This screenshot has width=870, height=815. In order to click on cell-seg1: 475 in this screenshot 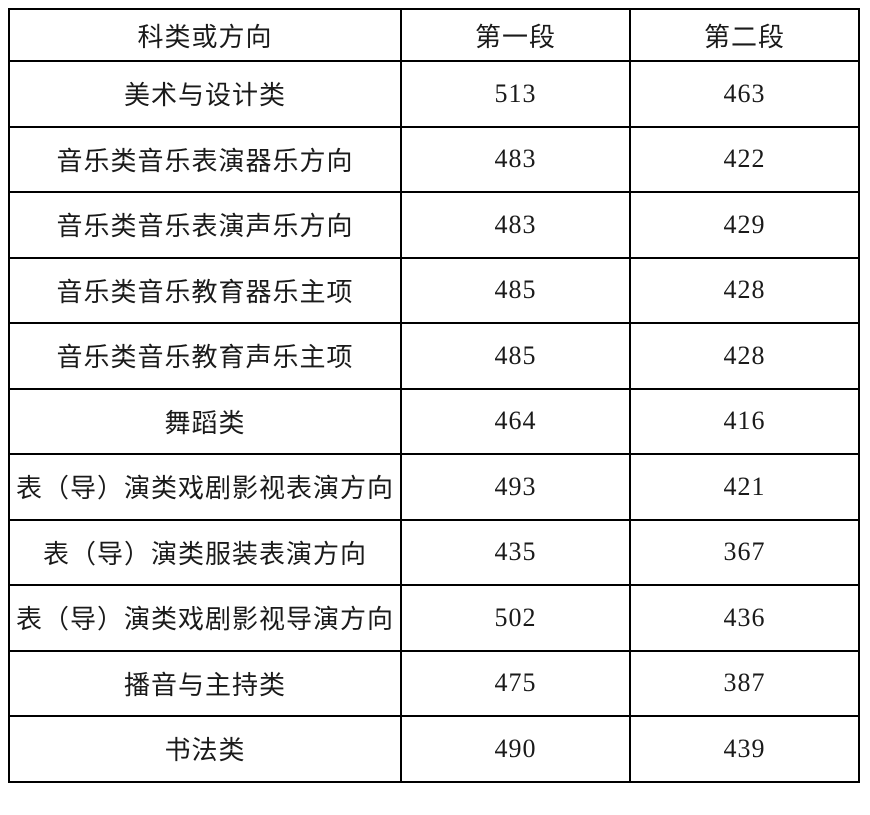, I will do `click(515, 683)`.